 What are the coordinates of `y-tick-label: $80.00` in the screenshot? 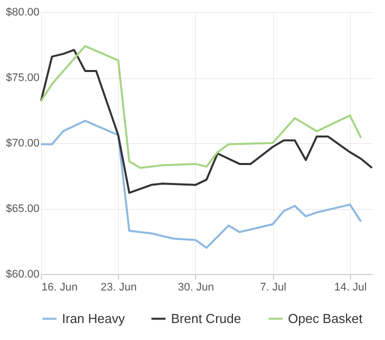 It's located at (23, 12).